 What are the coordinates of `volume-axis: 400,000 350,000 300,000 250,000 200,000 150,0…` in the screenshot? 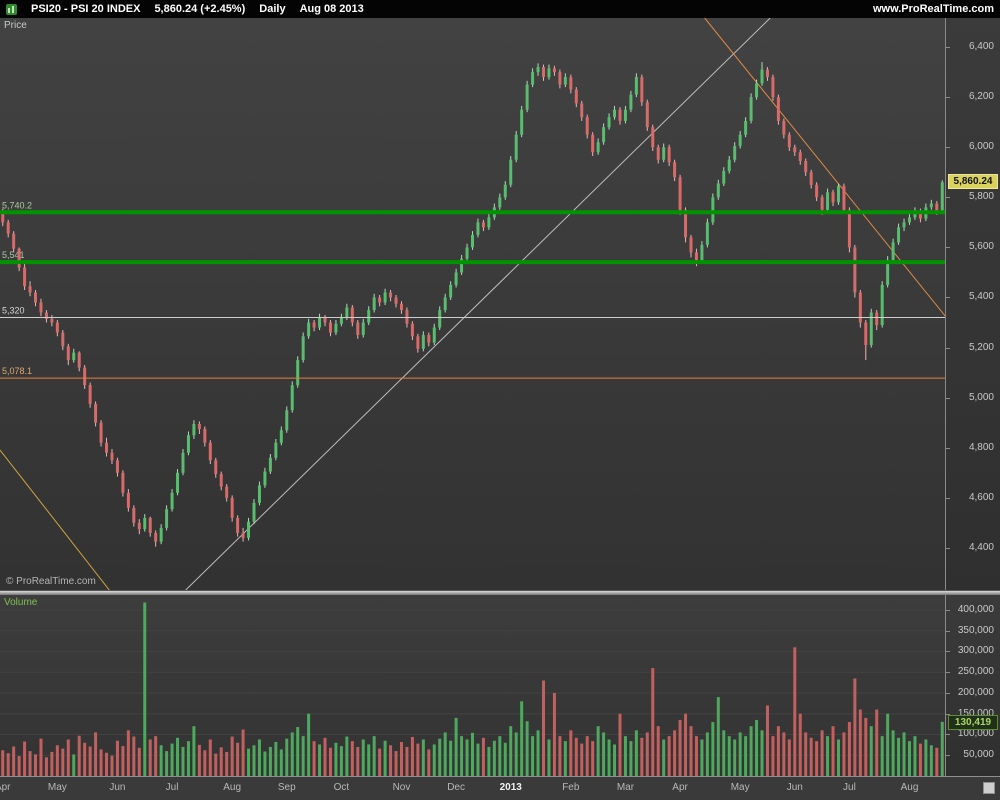 It's located at (972, 685).